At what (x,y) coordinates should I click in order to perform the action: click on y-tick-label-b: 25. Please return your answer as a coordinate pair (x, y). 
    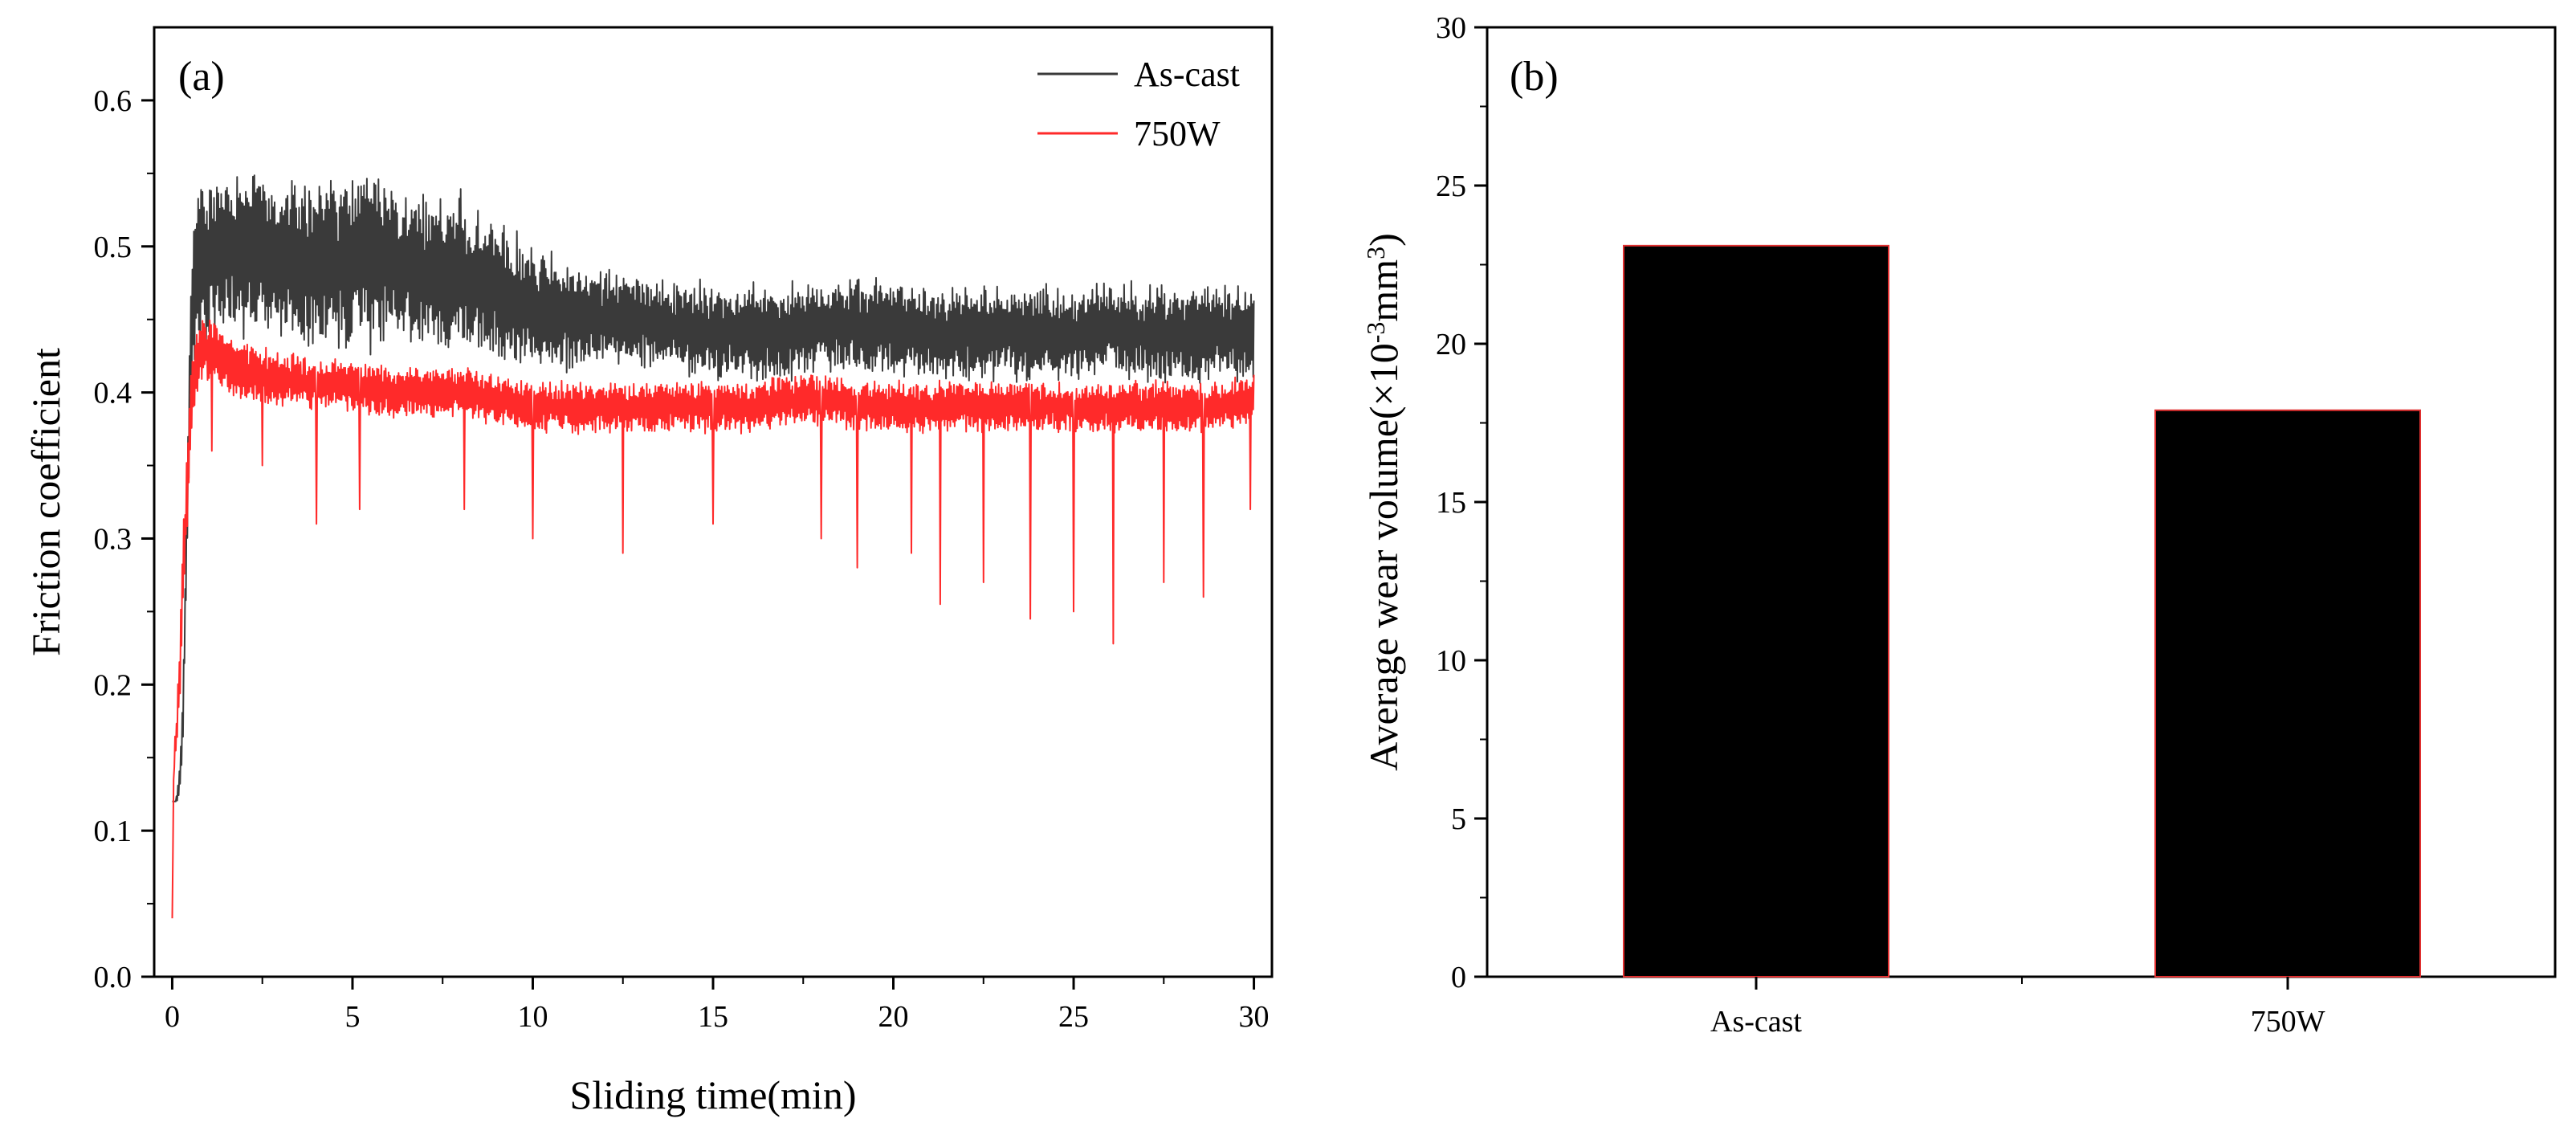
    Looking at the image, I should click on (1451, 186).